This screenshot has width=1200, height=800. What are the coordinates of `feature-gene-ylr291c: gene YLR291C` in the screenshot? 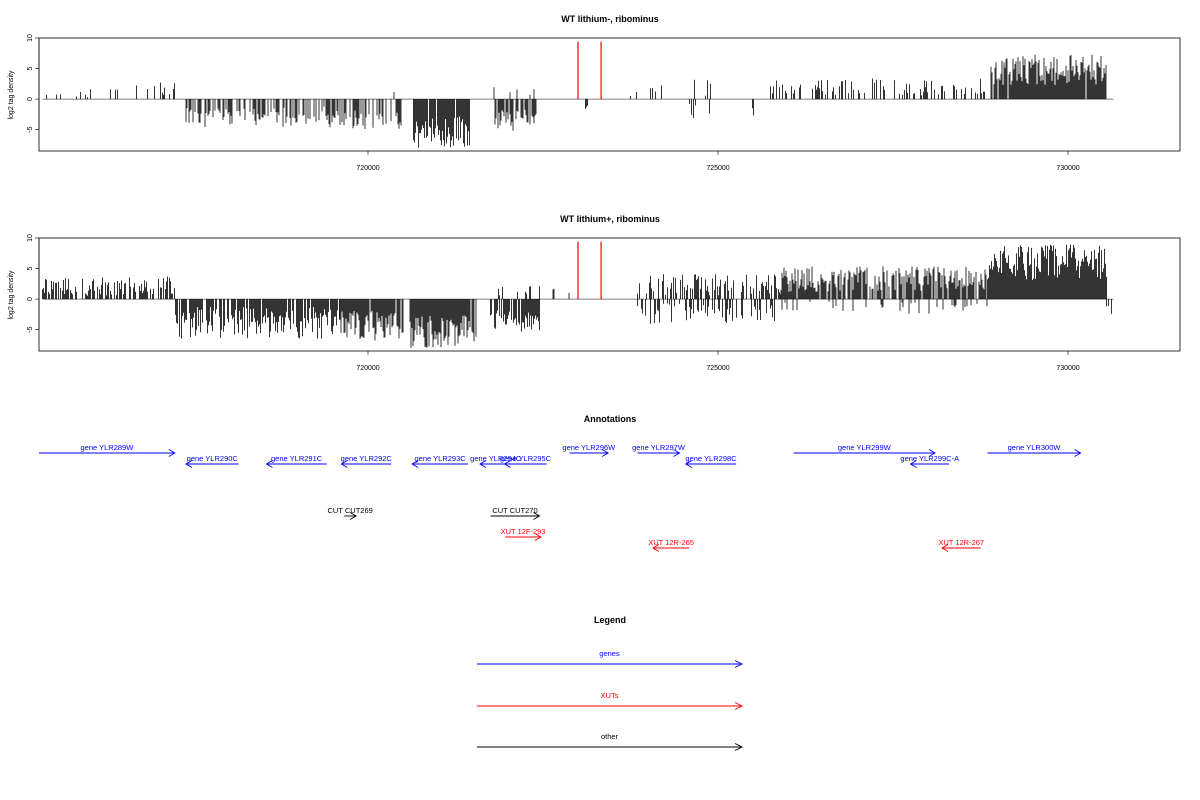 It's located at (296, 461).